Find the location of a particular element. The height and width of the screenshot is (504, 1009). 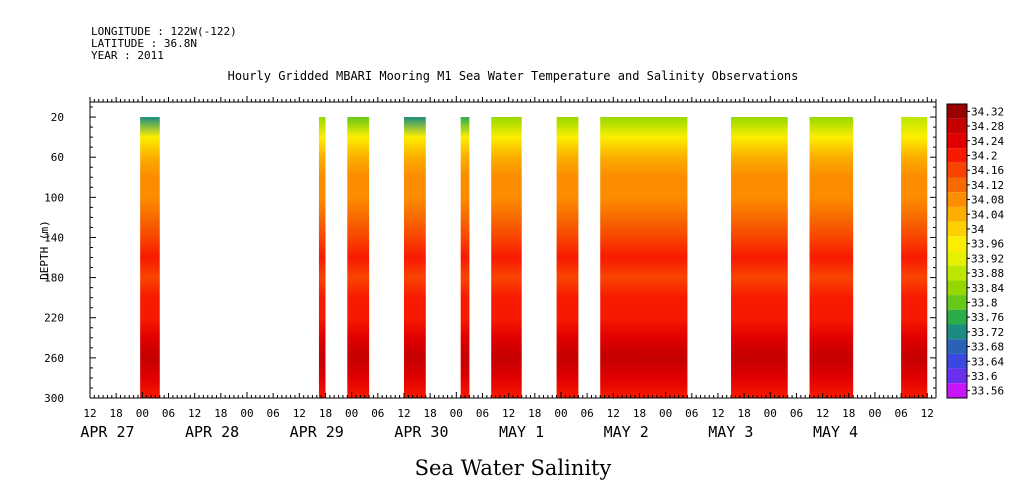

depth-tick-label: 300 is located at coordinates (54, 398).